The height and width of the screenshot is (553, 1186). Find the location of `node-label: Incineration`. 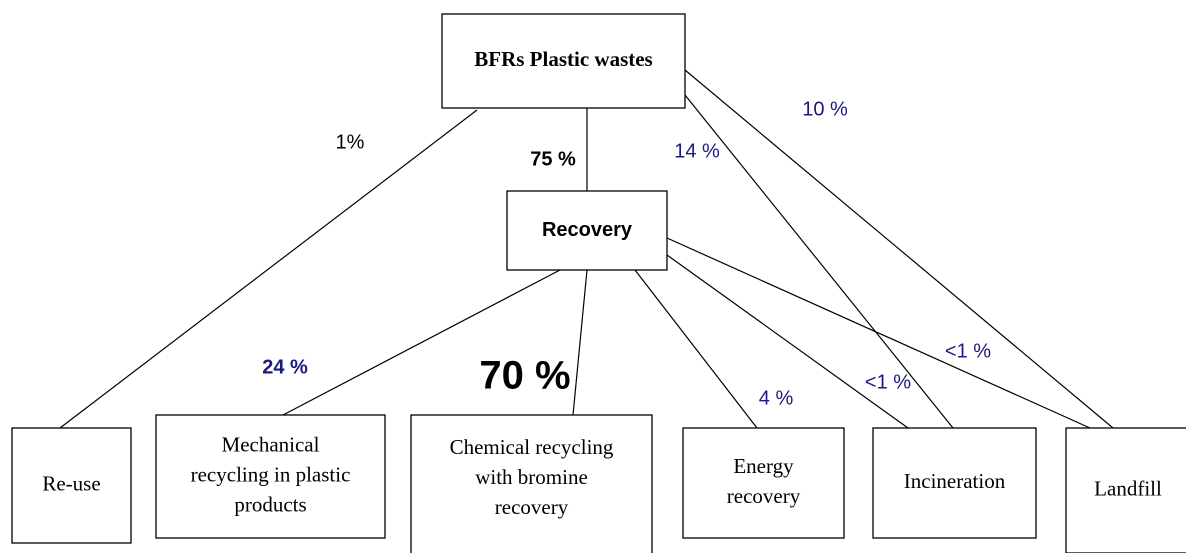

node-label: Incineration is located at coordinates (955, 481).